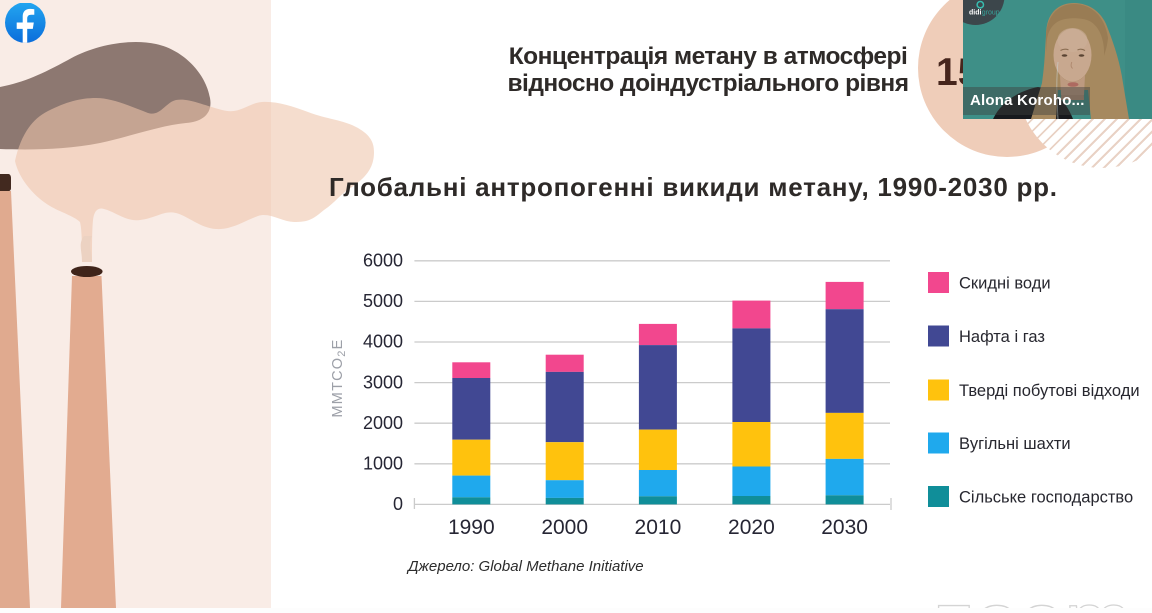  I want to click on svg-text: MMTCO2E, so click(339, 378).